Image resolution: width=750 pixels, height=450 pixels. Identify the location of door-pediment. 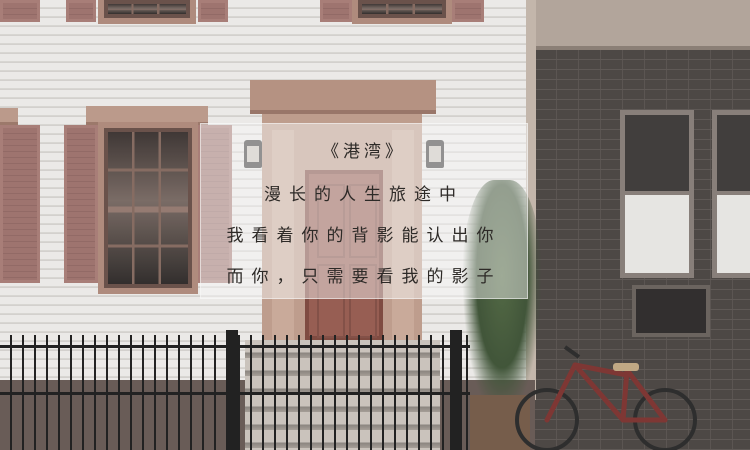
(343, 97).